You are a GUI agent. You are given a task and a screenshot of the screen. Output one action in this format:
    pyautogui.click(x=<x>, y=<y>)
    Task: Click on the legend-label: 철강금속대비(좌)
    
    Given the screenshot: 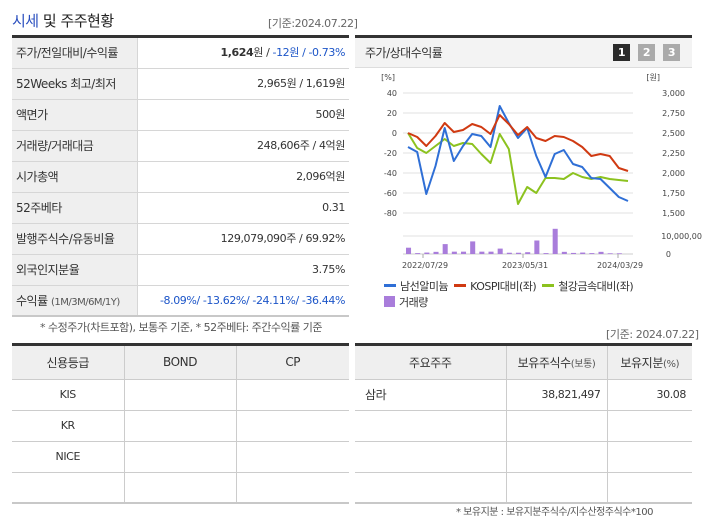 What is the action you would take?
    pyautogui.click(x=596, y=286)
    